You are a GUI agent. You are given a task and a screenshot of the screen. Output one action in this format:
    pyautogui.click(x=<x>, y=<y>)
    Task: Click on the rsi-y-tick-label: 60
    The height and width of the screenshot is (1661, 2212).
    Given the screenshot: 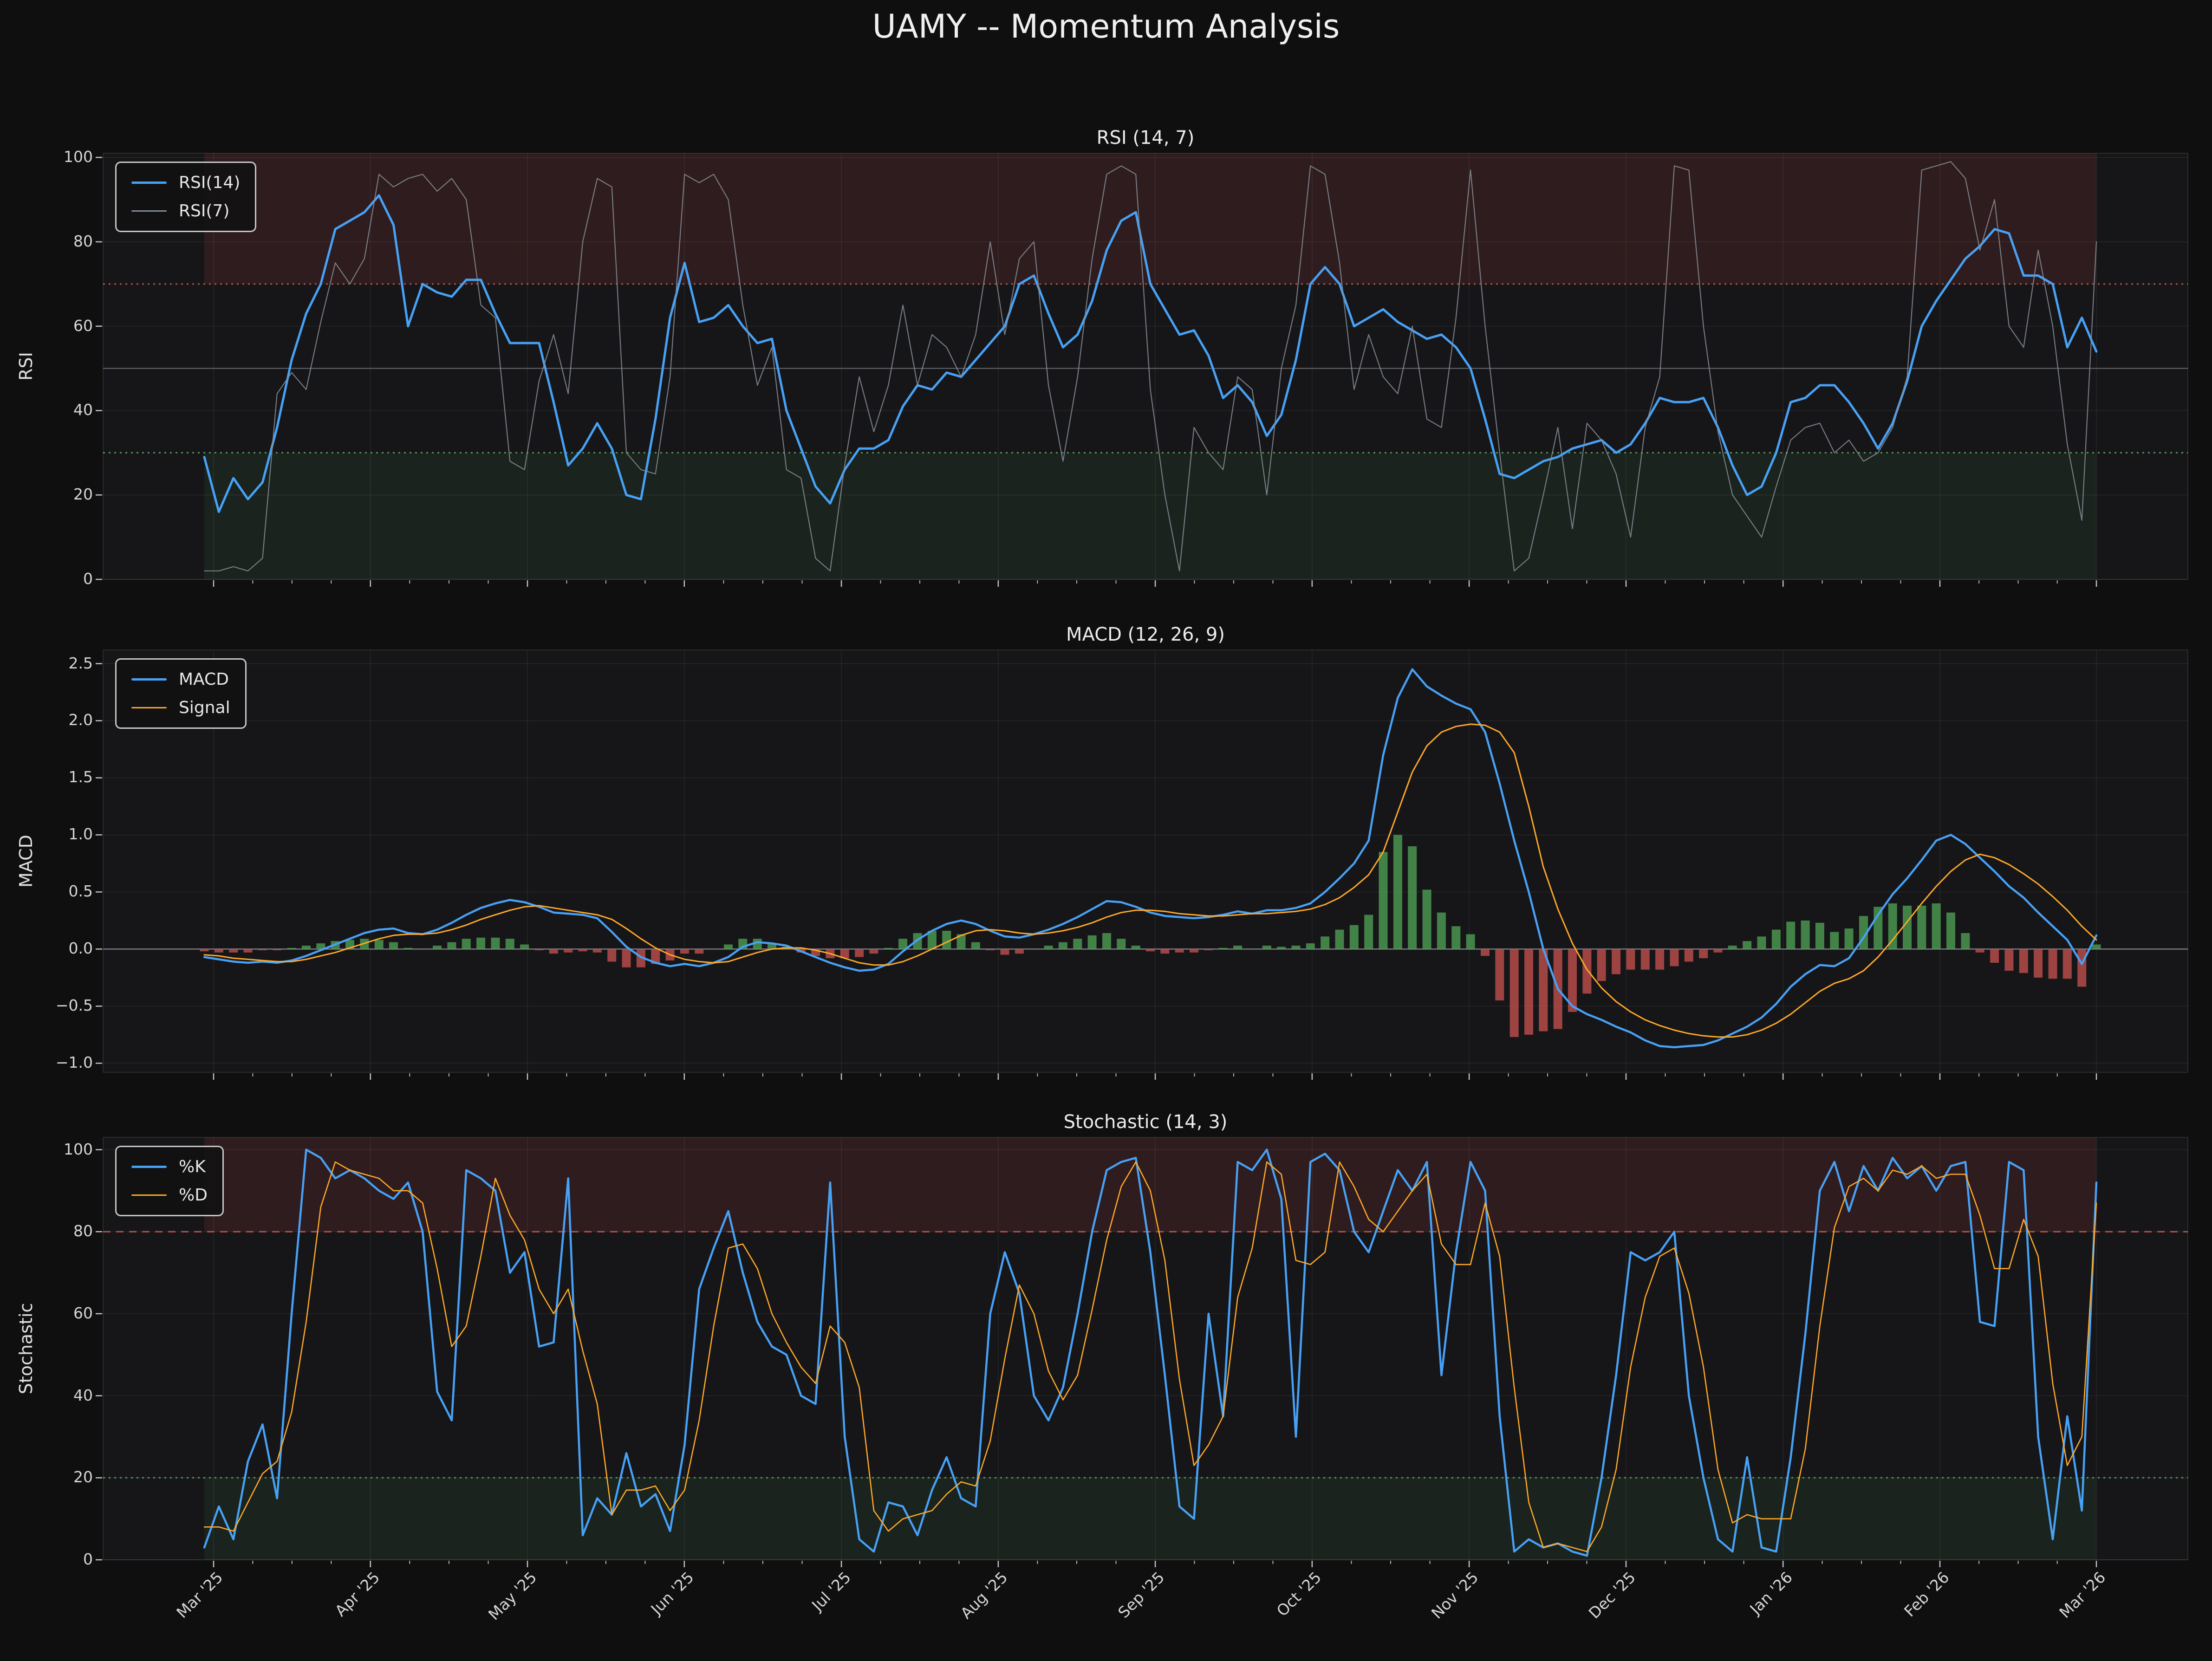 What is the action you would take?
    pyautogui.click(x=83, y=326)
    